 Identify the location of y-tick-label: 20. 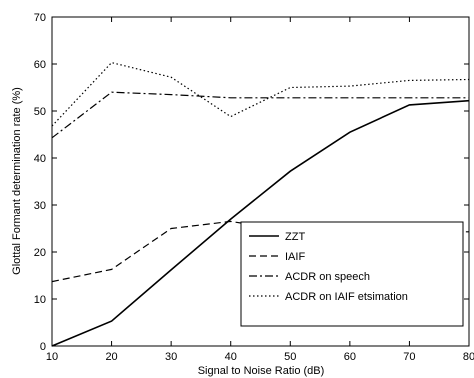
(40, 253).